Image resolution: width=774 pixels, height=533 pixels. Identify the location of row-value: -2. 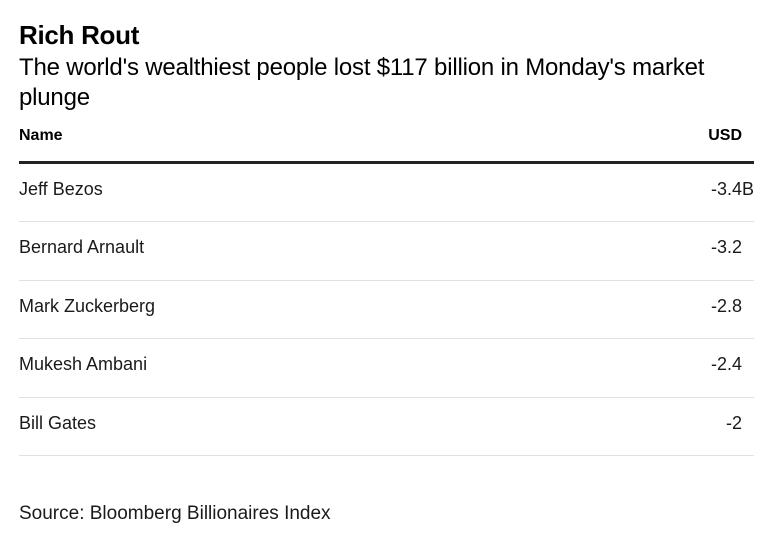
(733, 422).